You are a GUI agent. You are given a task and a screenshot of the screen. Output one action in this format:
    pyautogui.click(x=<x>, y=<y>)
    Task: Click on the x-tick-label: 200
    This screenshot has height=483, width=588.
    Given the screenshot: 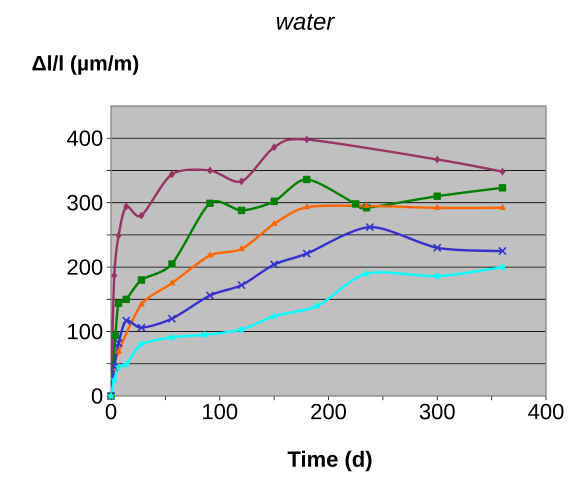 What is the action you would take?
    pyautogui.click(x=328, y=412)
    